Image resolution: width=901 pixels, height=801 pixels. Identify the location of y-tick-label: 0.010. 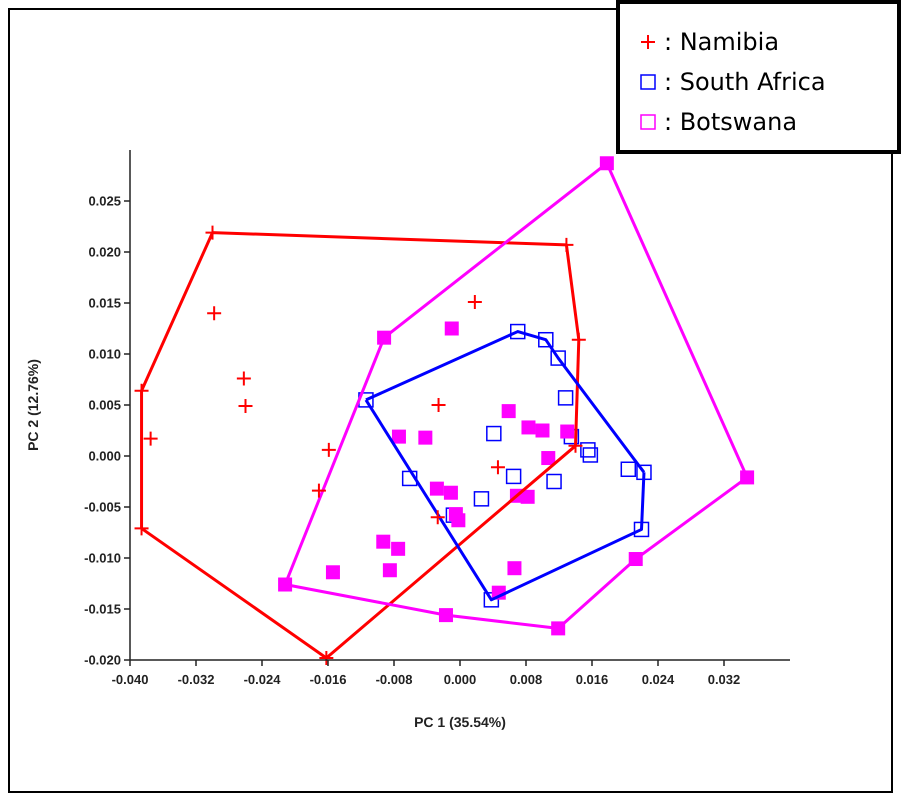
(104, 354).